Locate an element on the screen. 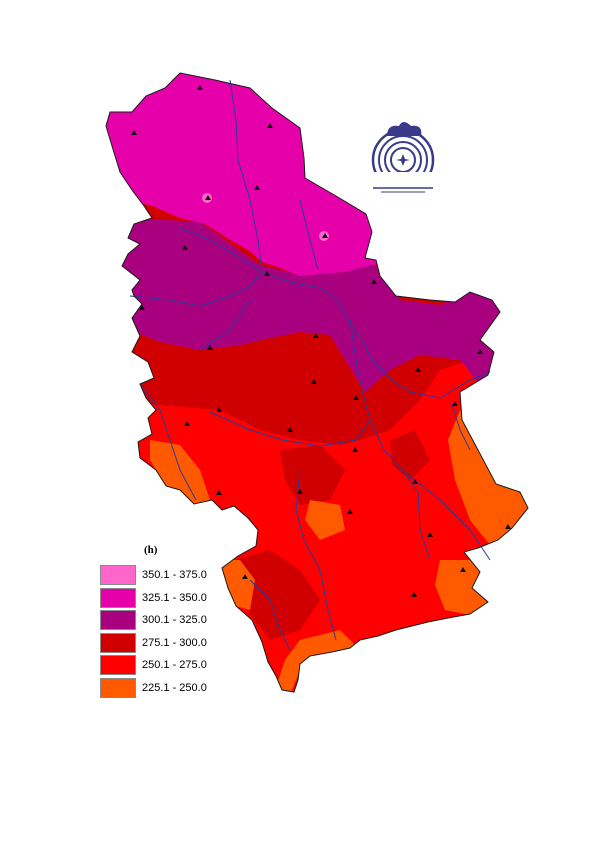  legend-label: 350.1 - 375.0 is located at coordinates (174, 575).